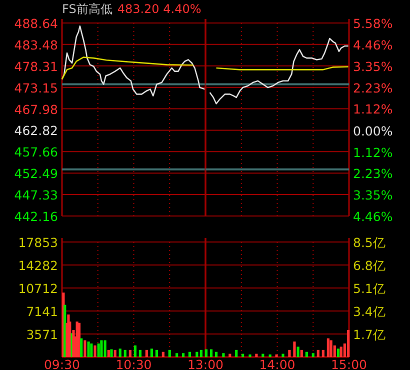 This screenshot has height=370, width=410. Describe the element at coordinates (369, 311) in the screenshot. I see `text: 3.4亿` at that location.